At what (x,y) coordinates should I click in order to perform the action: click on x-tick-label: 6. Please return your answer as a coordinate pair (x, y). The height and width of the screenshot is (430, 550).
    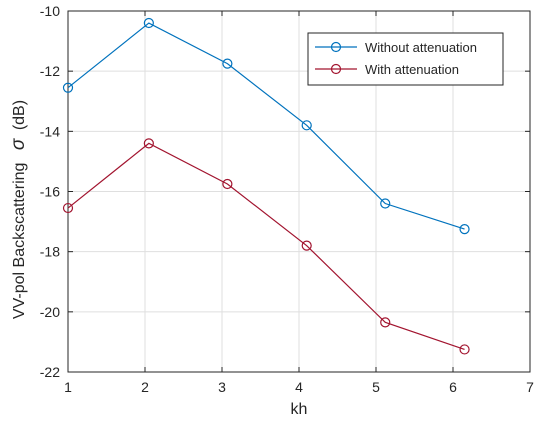
    Looking at the image, I should click on (453, 387).